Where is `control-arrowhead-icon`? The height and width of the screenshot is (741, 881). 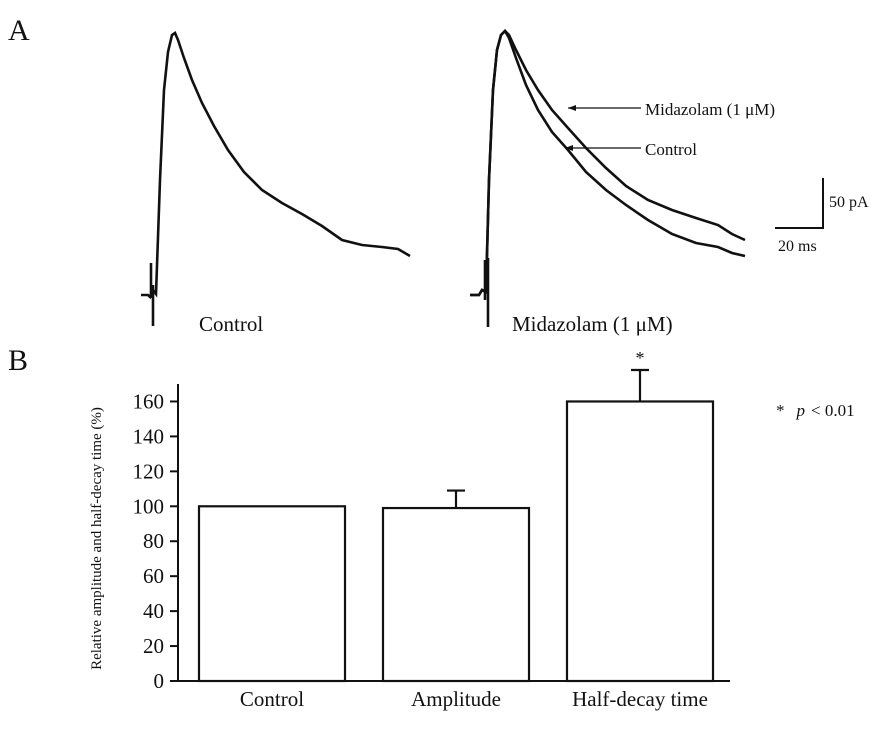
control-arrowhead-icon is located at coordinates (569, 148).